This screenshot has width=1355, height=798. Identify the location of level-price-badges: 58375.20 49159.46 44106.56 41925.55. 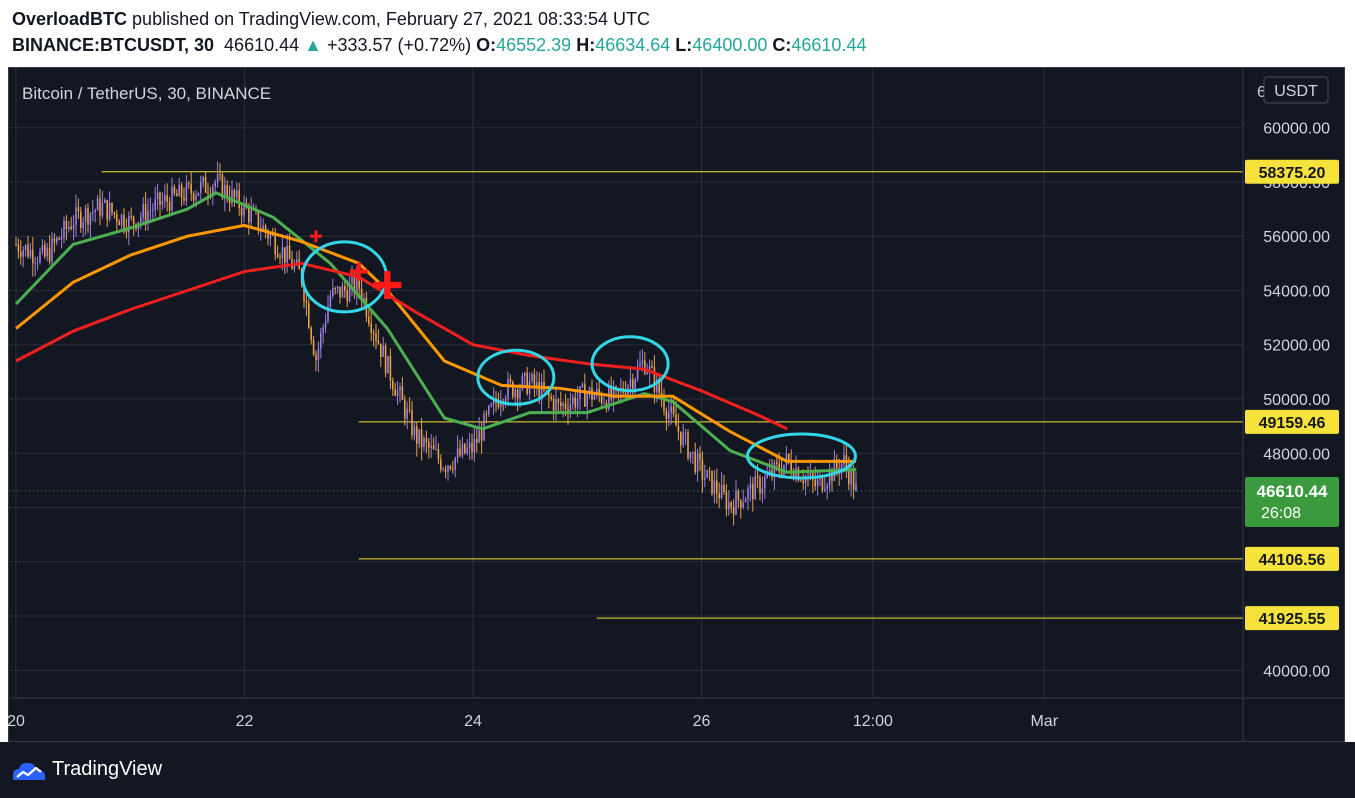
(1292, 395).